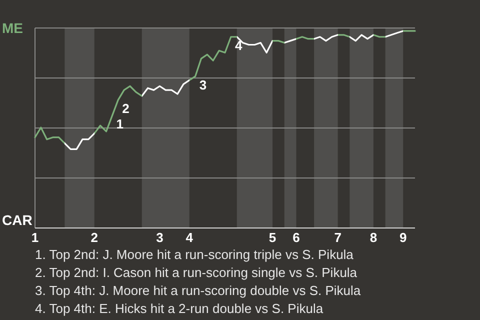 The height and width of the screenshot is (320, 480). What do you see at coordinates (198, 290) in the screenshot?
I see `text: 3. Top 4th: J. Moore hit a run-scoring double vs S. Pikula` at bounding box center [198, 290].